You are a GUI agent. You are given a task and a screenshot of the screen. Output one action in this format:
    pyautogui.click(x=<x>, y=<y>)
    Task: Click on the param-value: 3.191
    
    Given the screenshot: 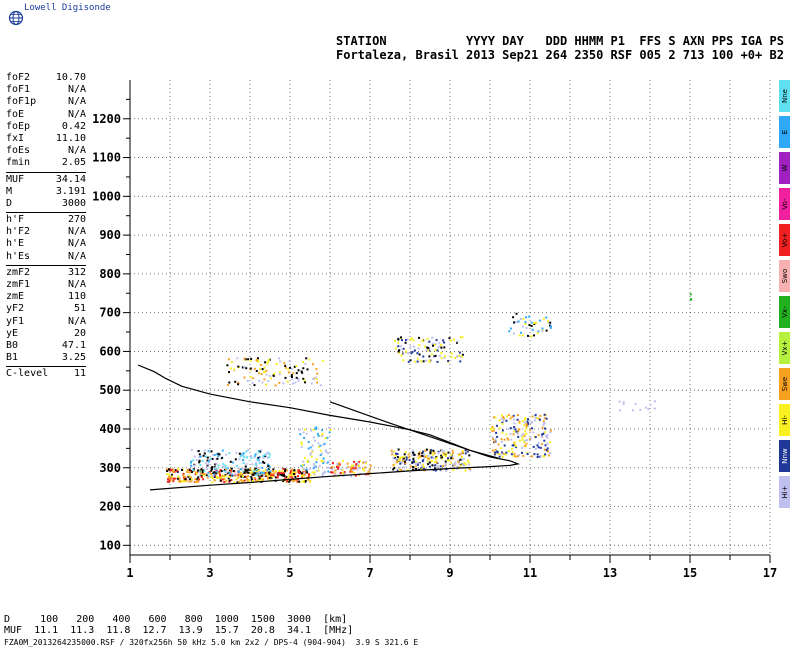 What is the action you would take?
    pyautogui.click(x=70, y=191)
    